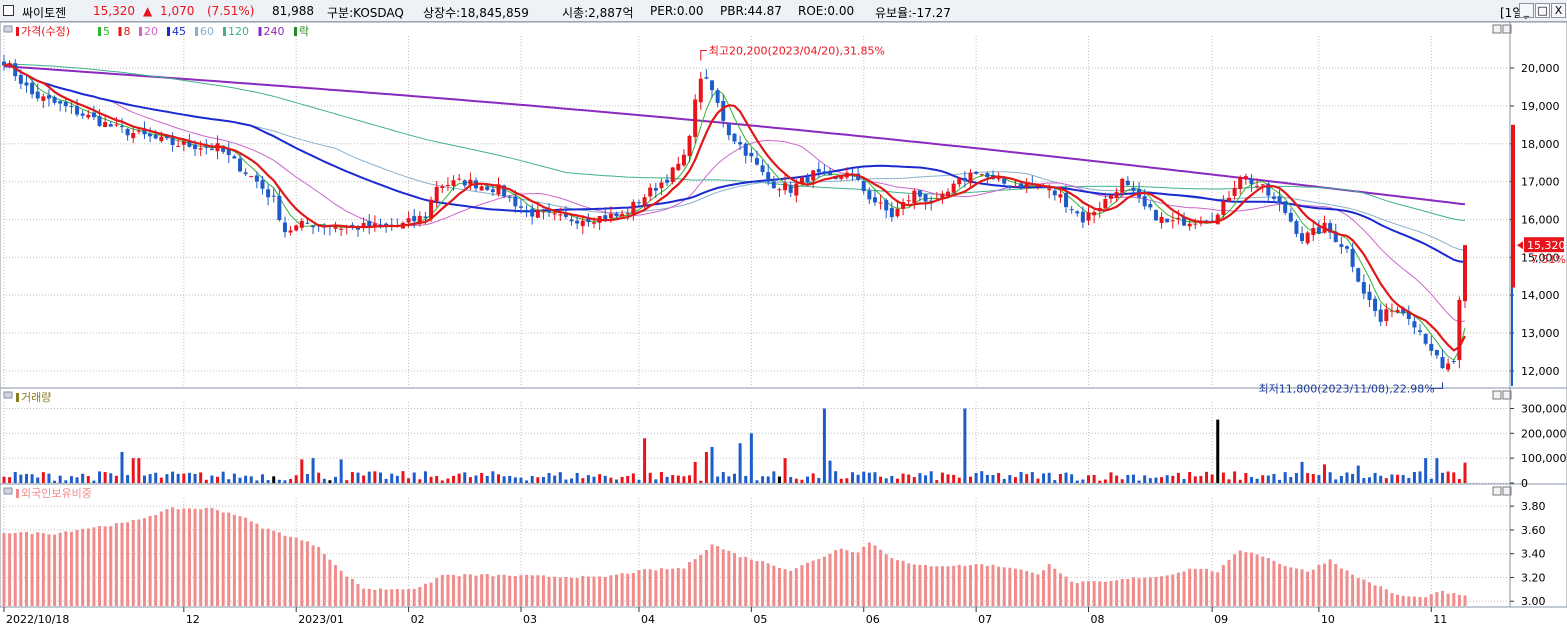 This screenshot has width=1567, height=630. What do you see at coordinates (1526, 10) in the screenshot?
I see `minimize-button: _` at bounding box center [1526, 10].